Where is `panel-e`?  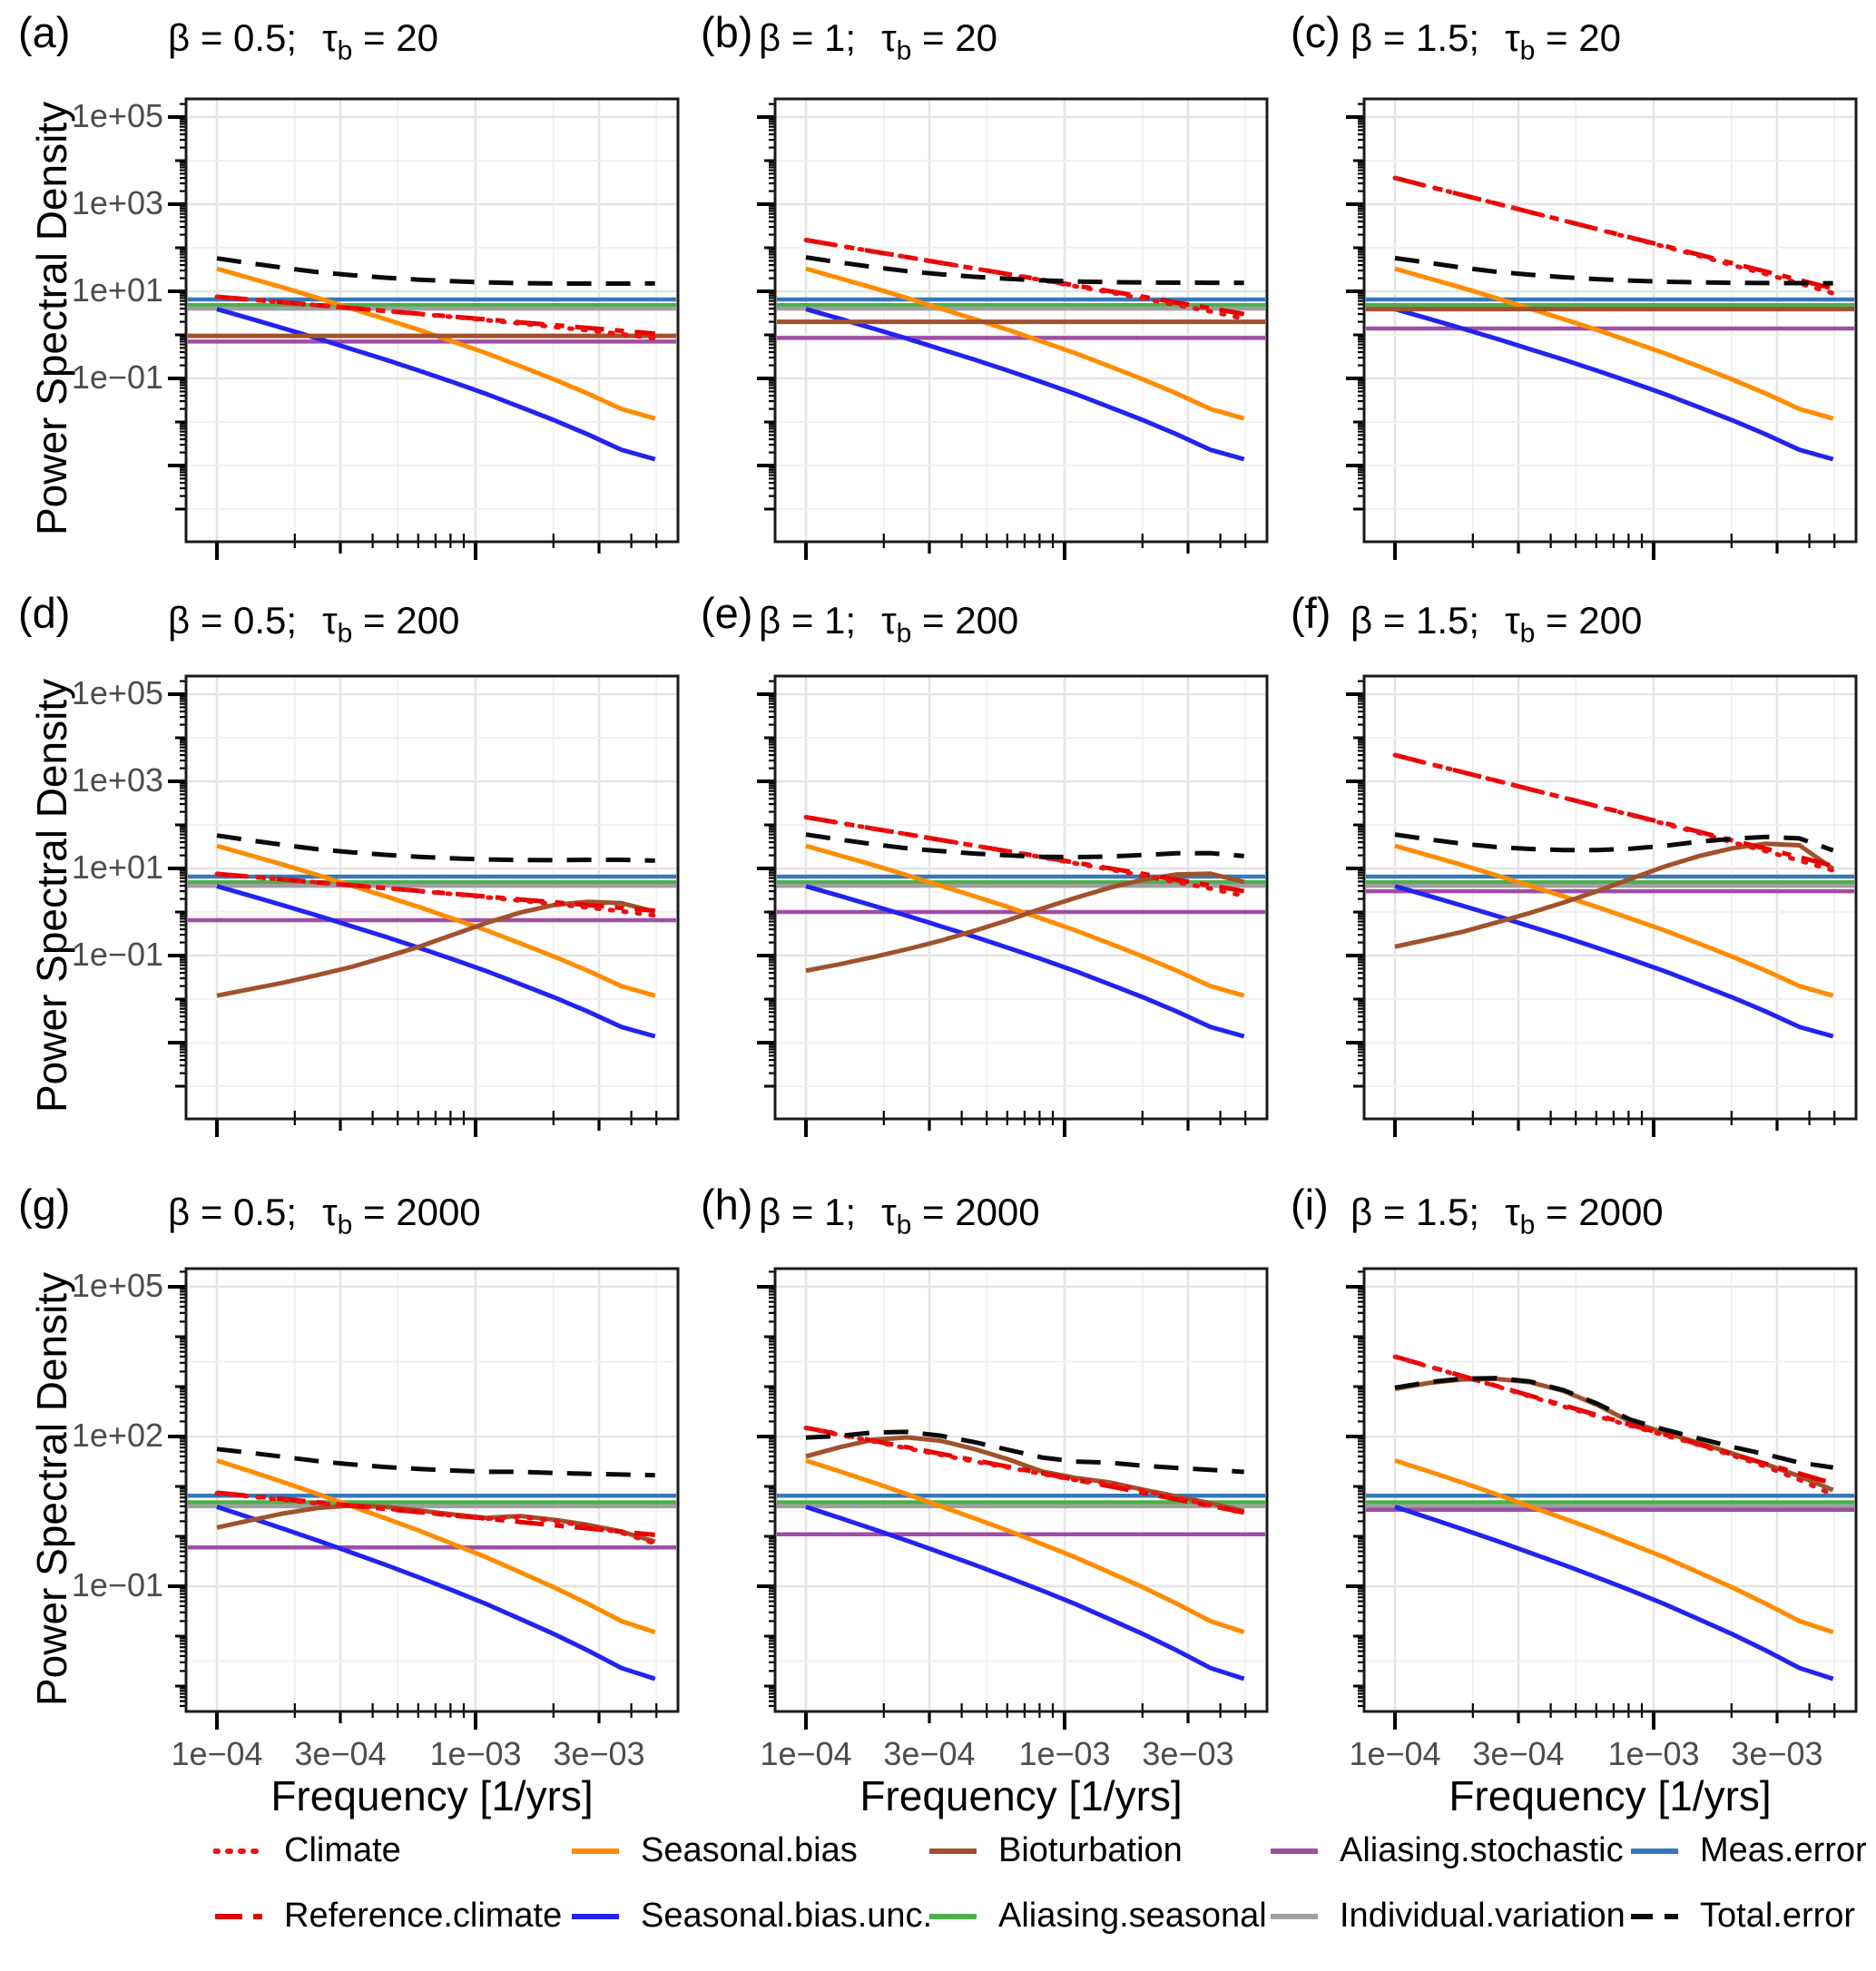
panel-e is located at coordinates (1013, 905).